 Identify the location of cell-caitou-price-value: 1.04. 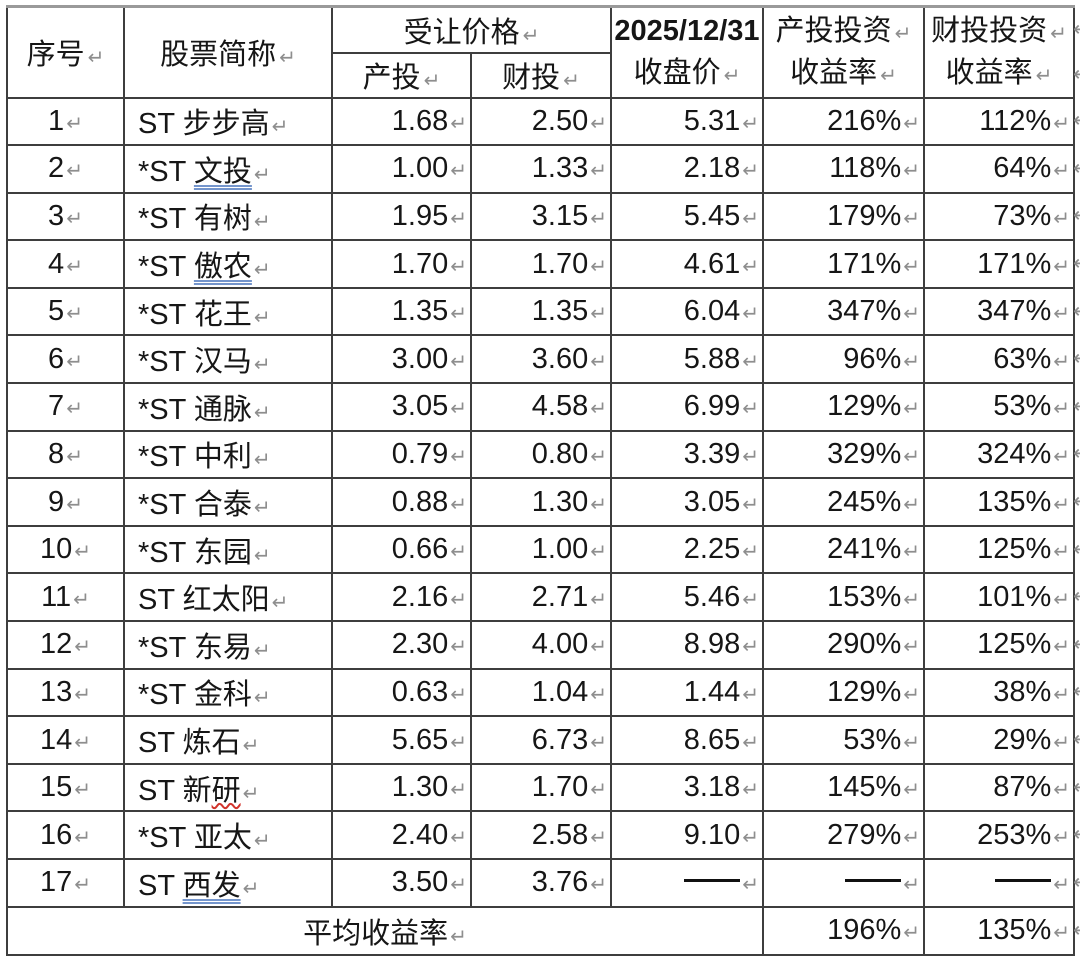
(560, 691).